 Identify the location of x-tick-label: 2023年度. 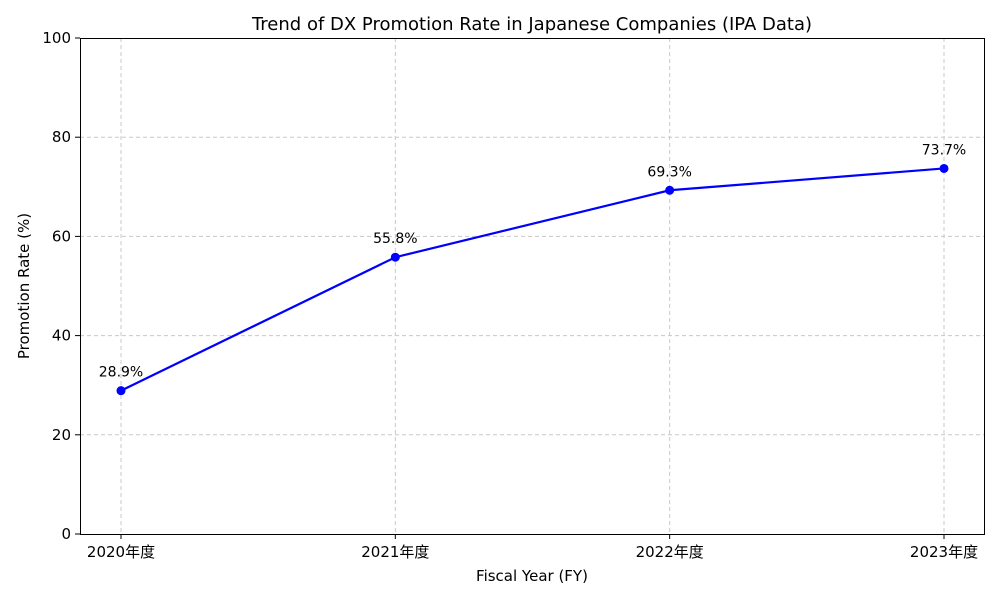
(944, 552).